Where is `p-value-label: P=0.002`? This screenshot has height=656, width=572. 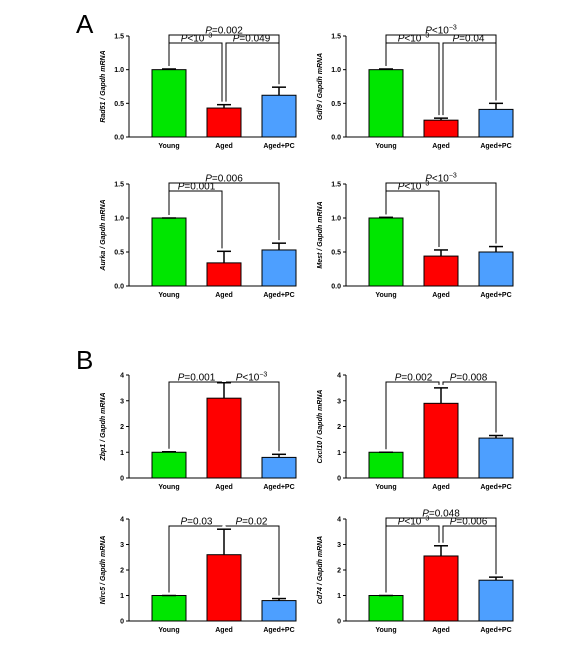 p-value-label: P=0.002 is located at coordinates (414, 378).